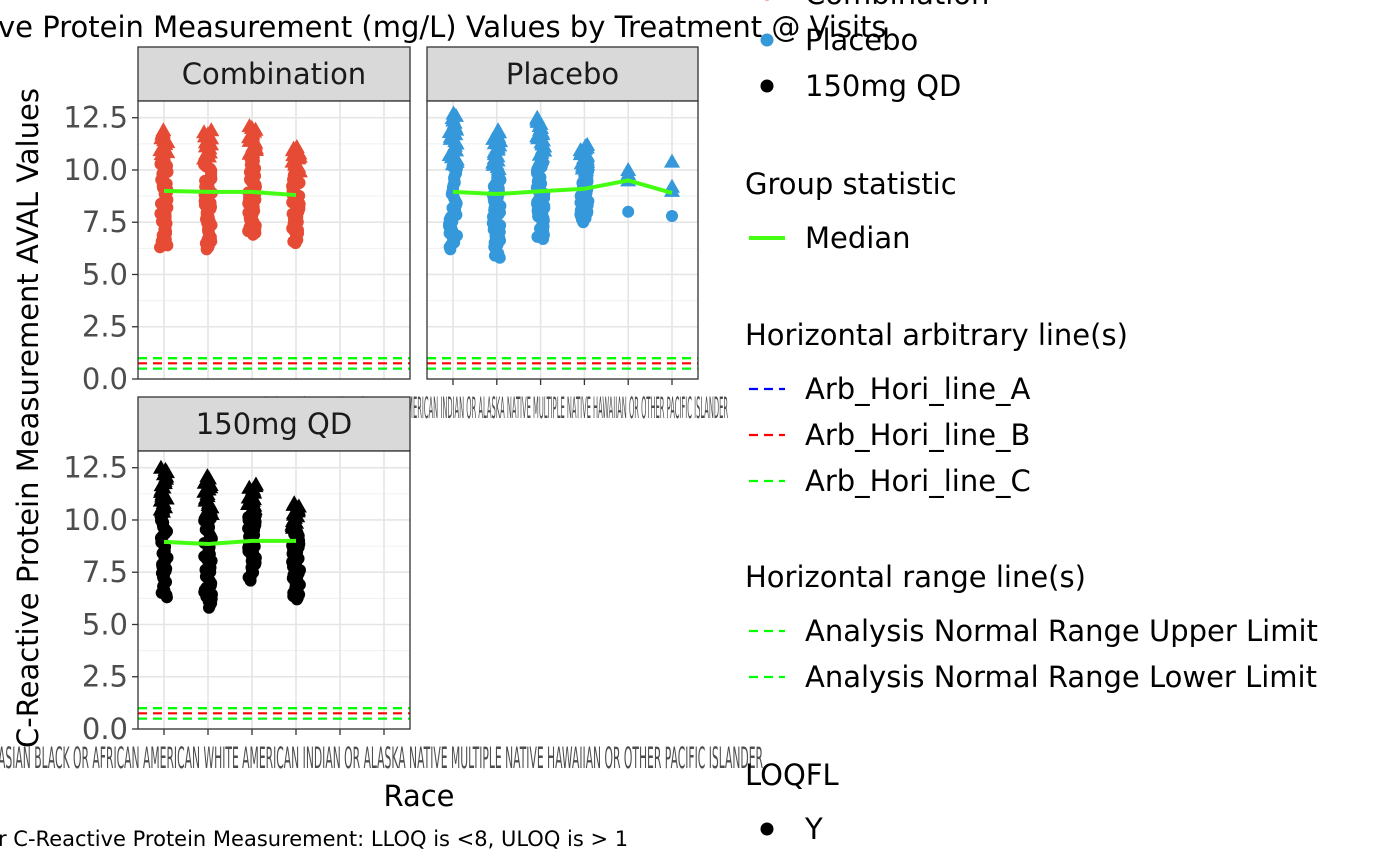  What do you see at coordinates (883, 86) in the screenshot?
I see `legend-label: 150mg QD` at bounding box center [883, 86].